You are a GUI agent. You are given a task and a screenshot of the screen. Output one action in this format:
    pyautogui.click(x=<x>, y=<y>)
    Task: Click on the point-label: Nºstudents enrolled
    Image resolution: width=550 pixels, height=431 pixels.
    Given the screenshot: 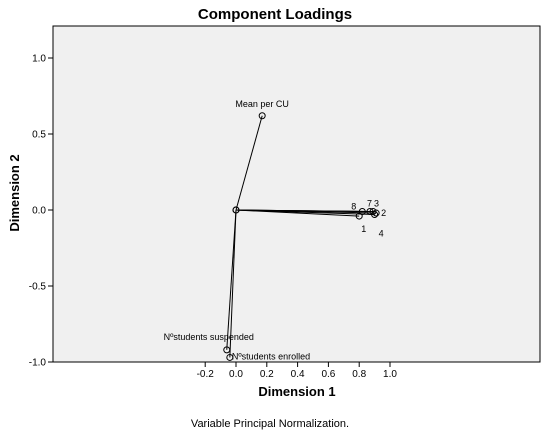 What is the action you would take?
    pyautogui.click(x=271, y=356)
    